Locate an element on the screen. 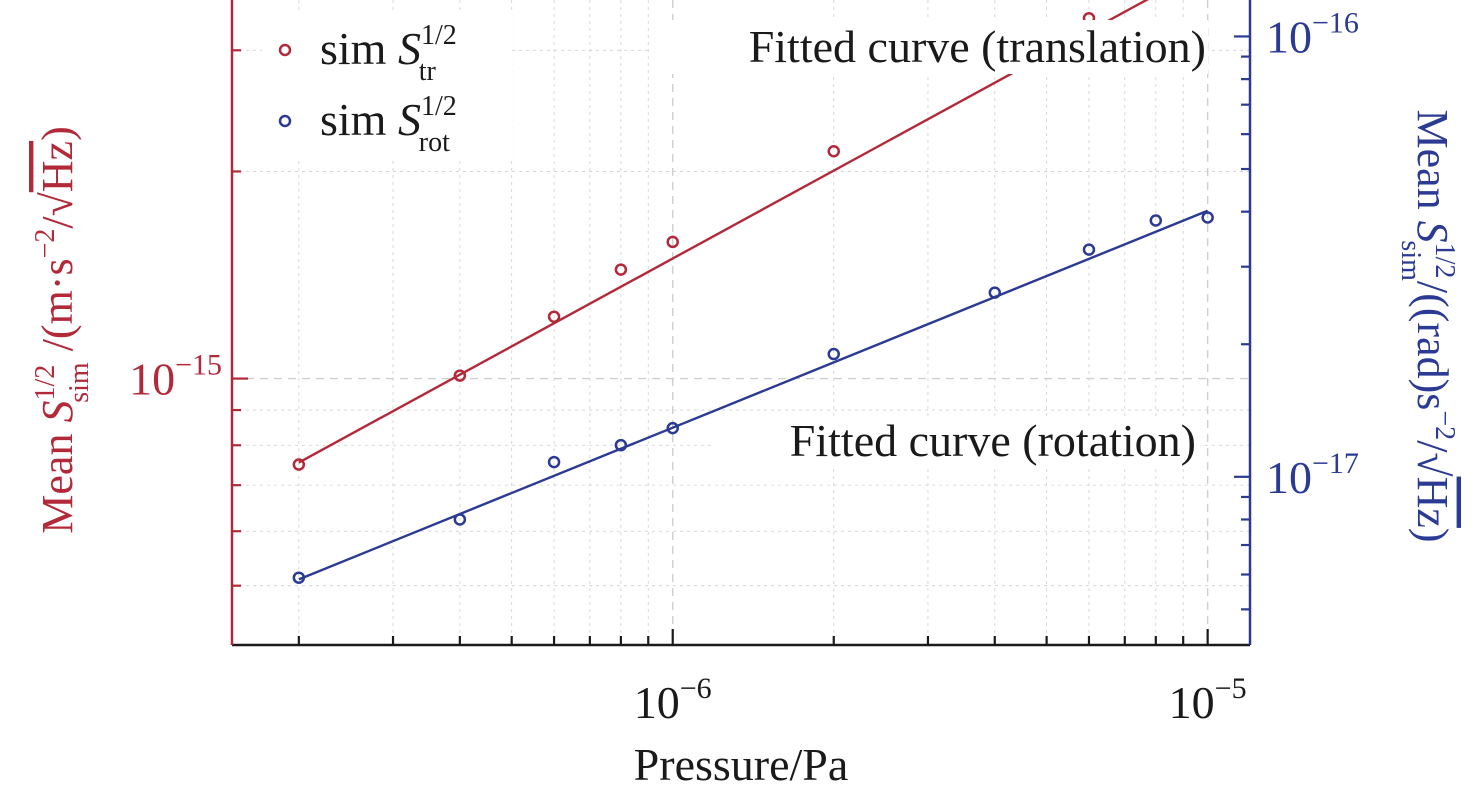 The height and width of the screenshot is (797, 1476). right-y-tick-label: 10−16 is located at coordinates (1312, 34).